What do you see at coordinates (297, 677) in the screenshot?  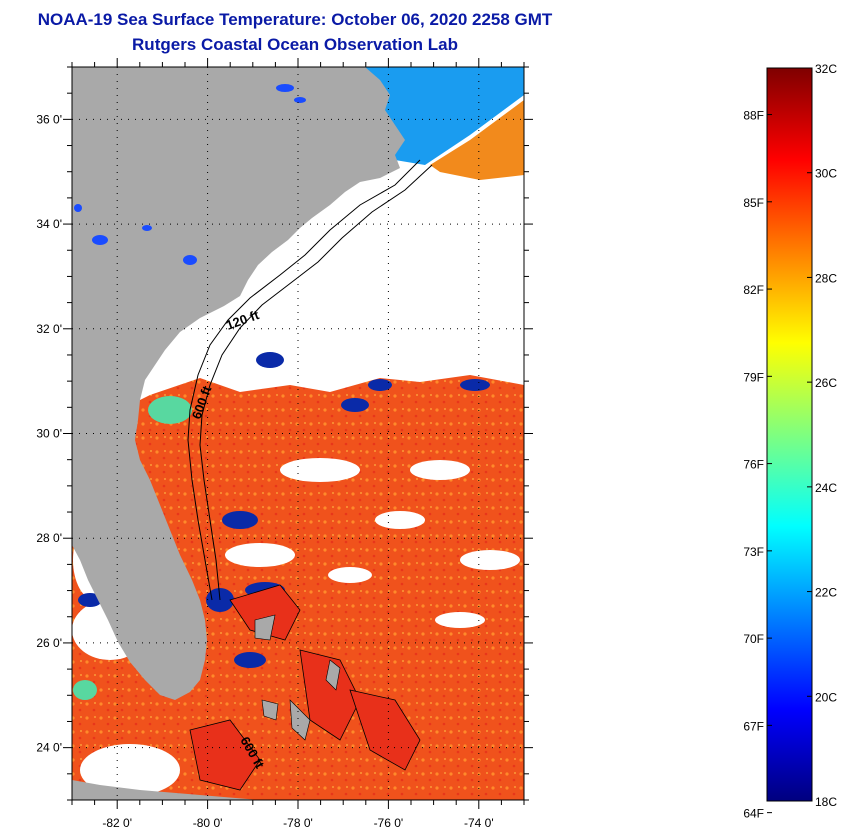 I see `land-bahamas` at bounding box center [297, 677].